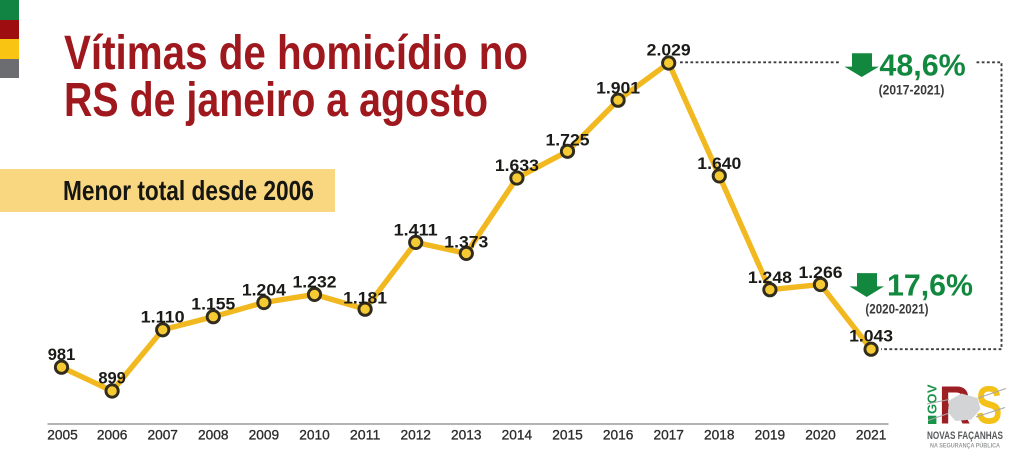 The image size is (1024, 470). I want to click on svg-text: 1.633, so click(517, 166).